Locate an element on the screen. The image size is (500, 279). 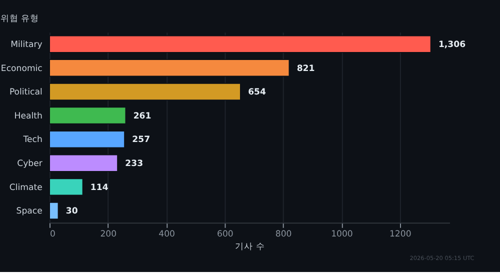
data-label: 30 is located at coordinates (72, 211).